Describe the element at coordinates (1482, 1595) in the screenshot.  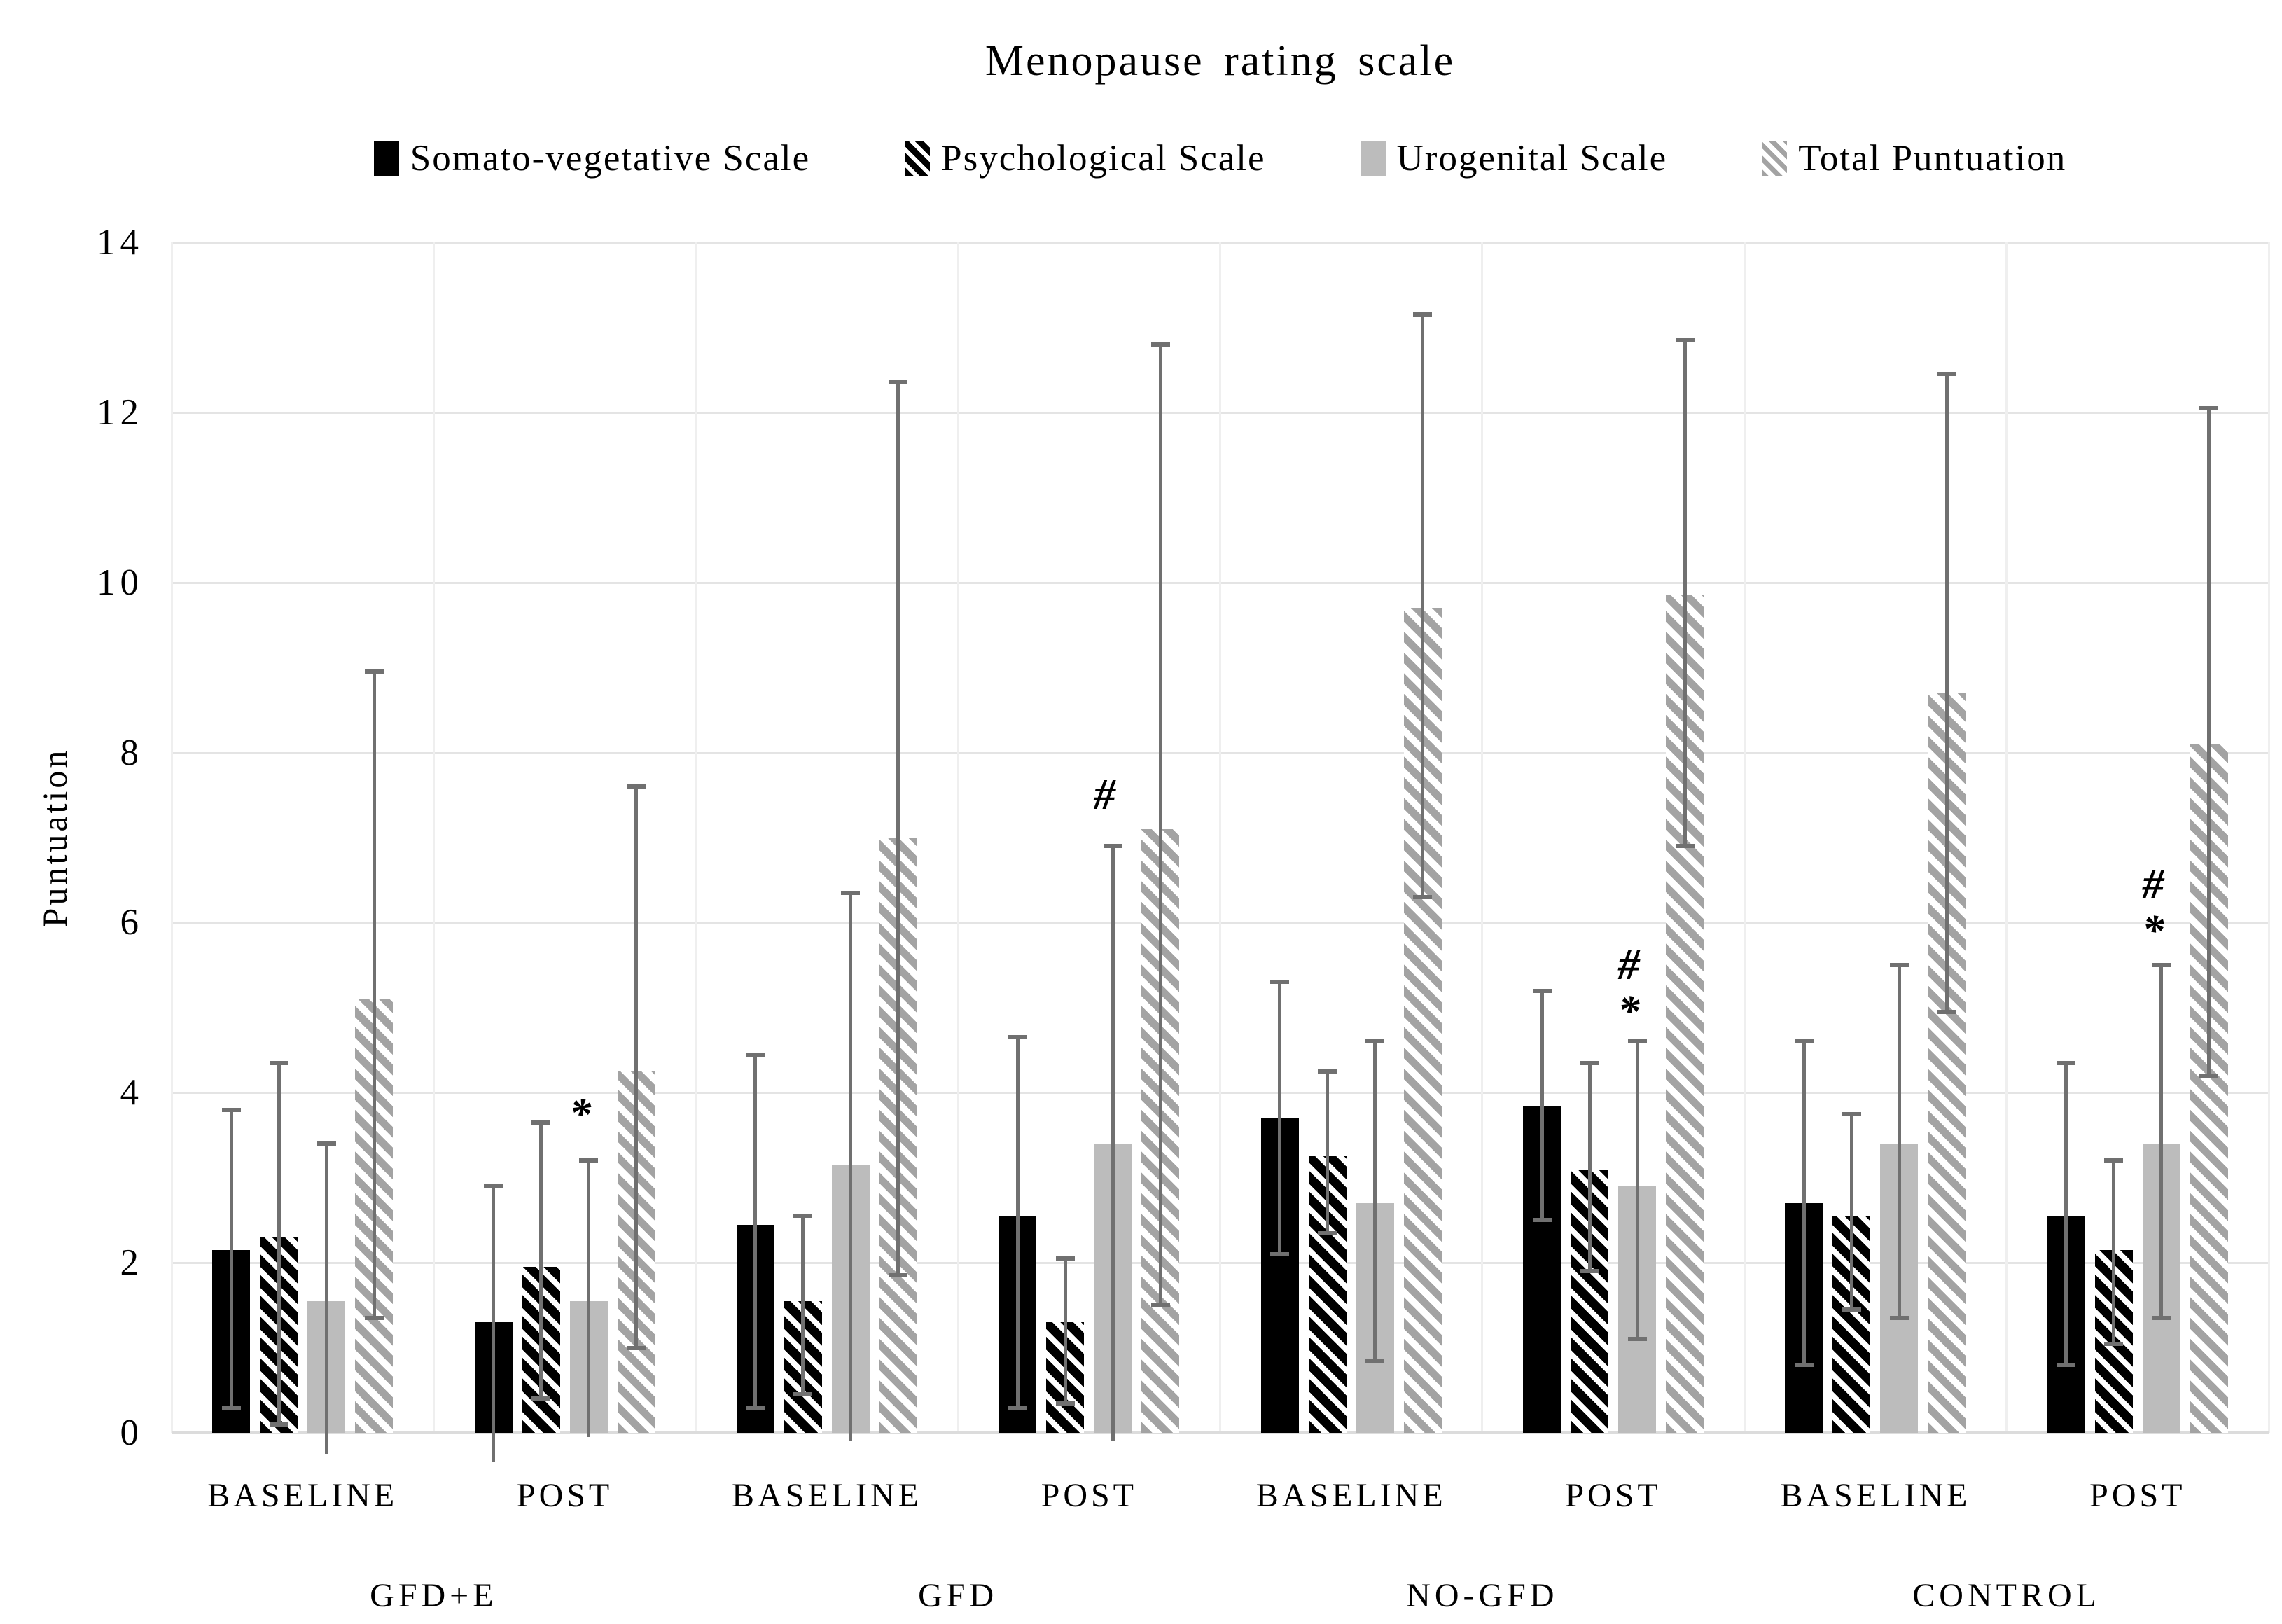
I see `x-condition-label: NO-GFD` at that location.